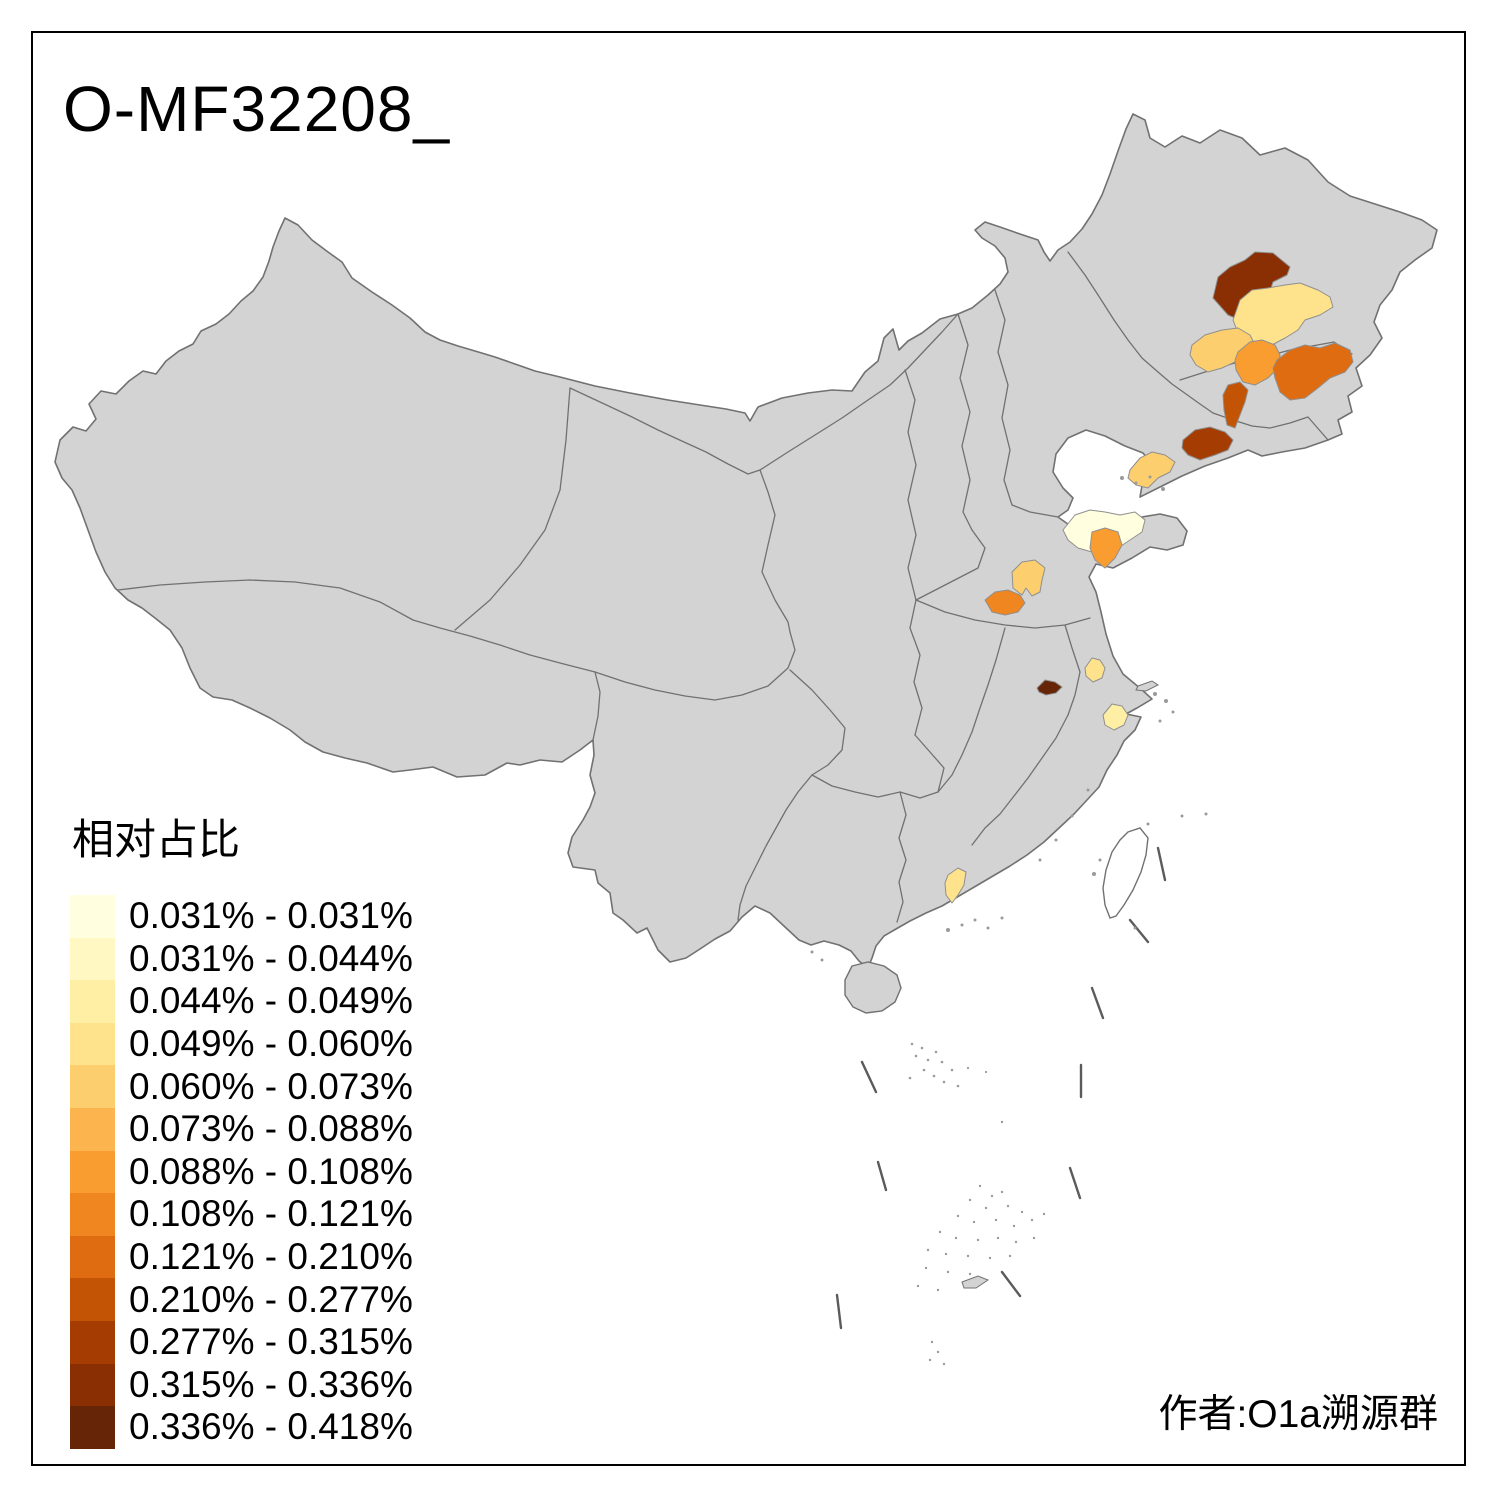  What do you see at coordinates (271, 1299) in the screenshot?
I see `legend-label: 0.210% - 0.277%` at bounding box center [271, 1299].